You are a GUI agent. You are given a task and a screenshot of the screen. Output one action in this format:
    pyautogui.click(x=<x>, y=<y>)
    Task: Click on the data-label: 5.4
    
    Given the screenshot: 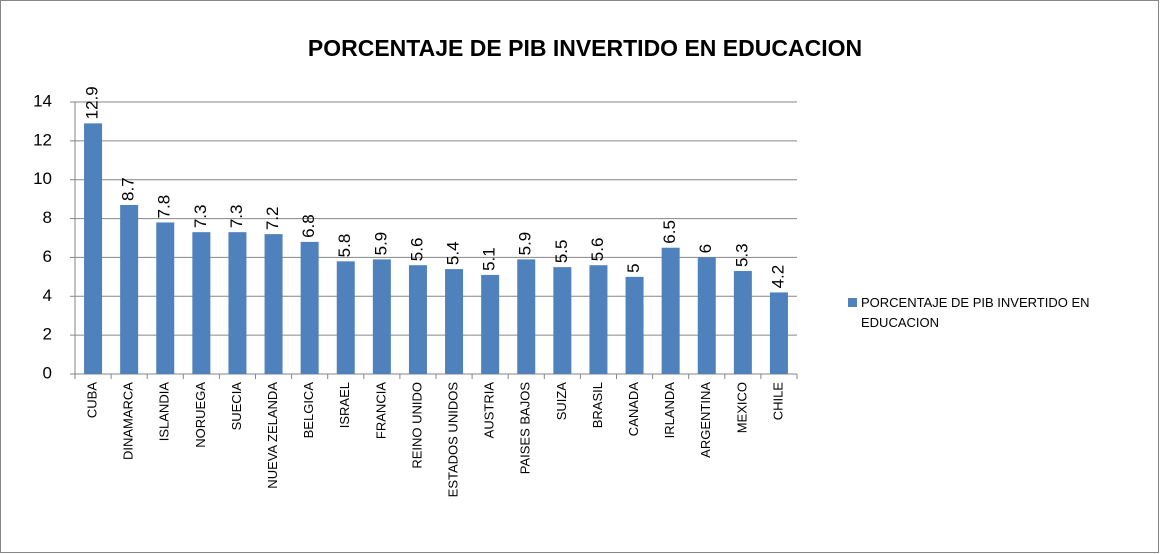 What is the action you would take?
    pyautogui.click(x=453, y=253)
    